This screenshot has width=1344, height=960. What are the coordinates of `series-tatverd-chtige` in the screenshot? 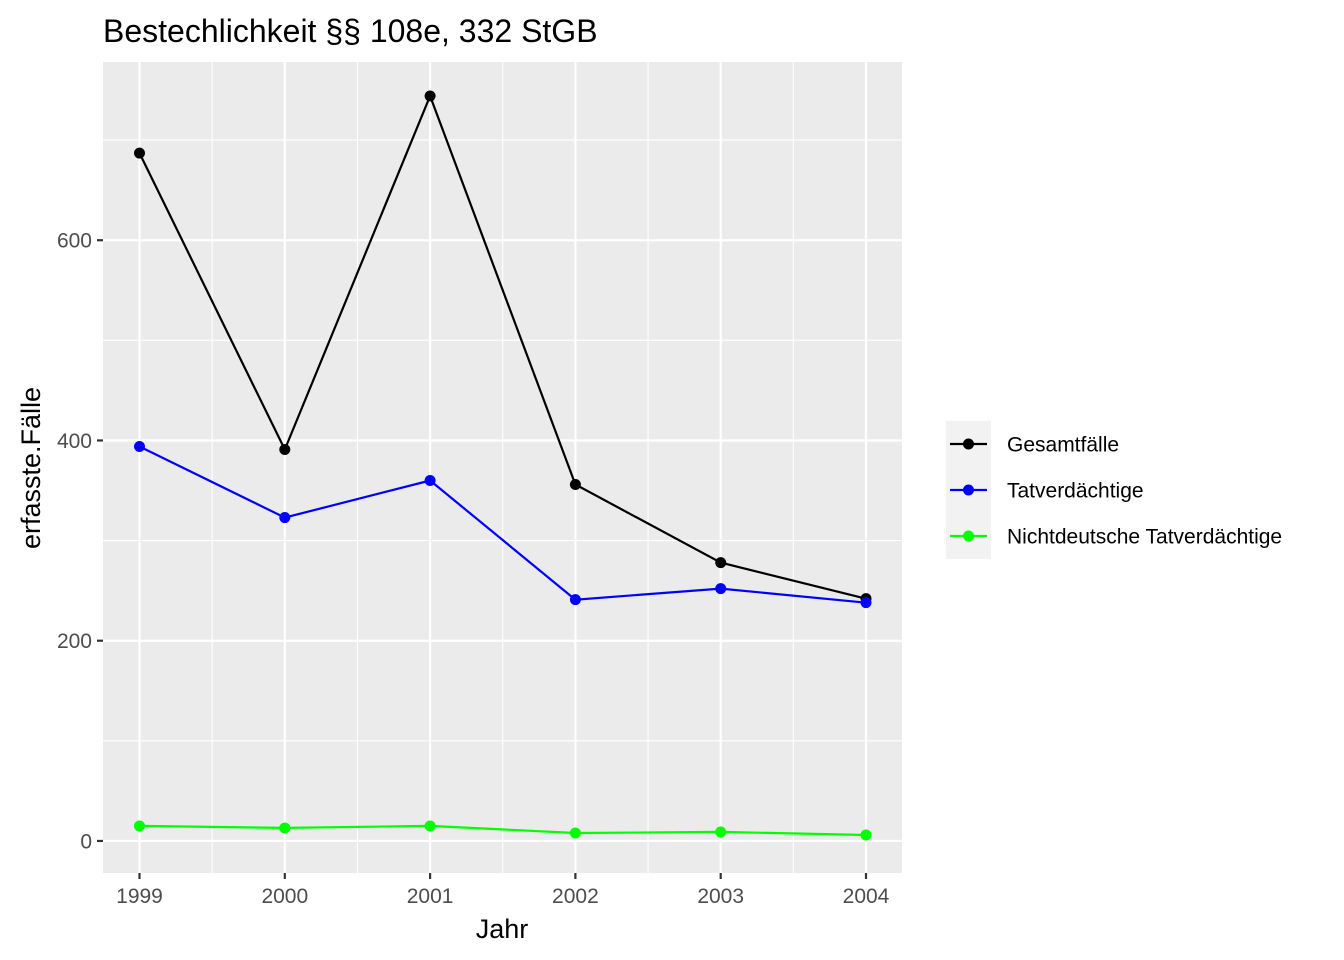 It's located at (503, 524).